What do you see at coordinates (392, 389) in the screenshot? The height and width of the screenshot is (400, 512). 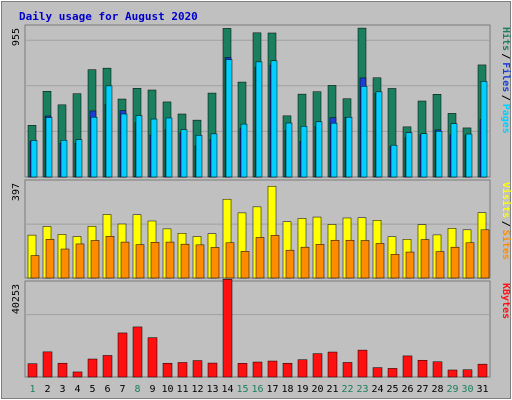 I see `x-axis-day-label: 25` at bounding box center [392, 389].